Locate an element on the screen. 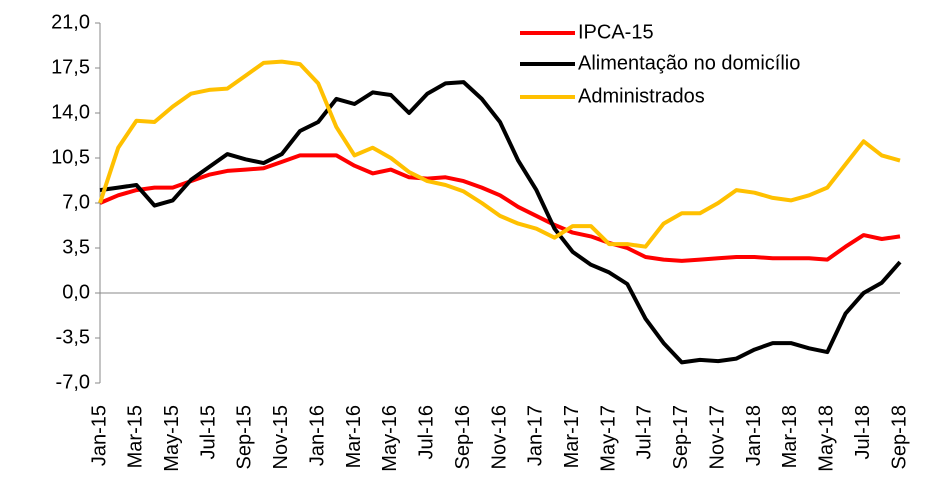  legend-label: Administrados is located at coordinates (641, 96).